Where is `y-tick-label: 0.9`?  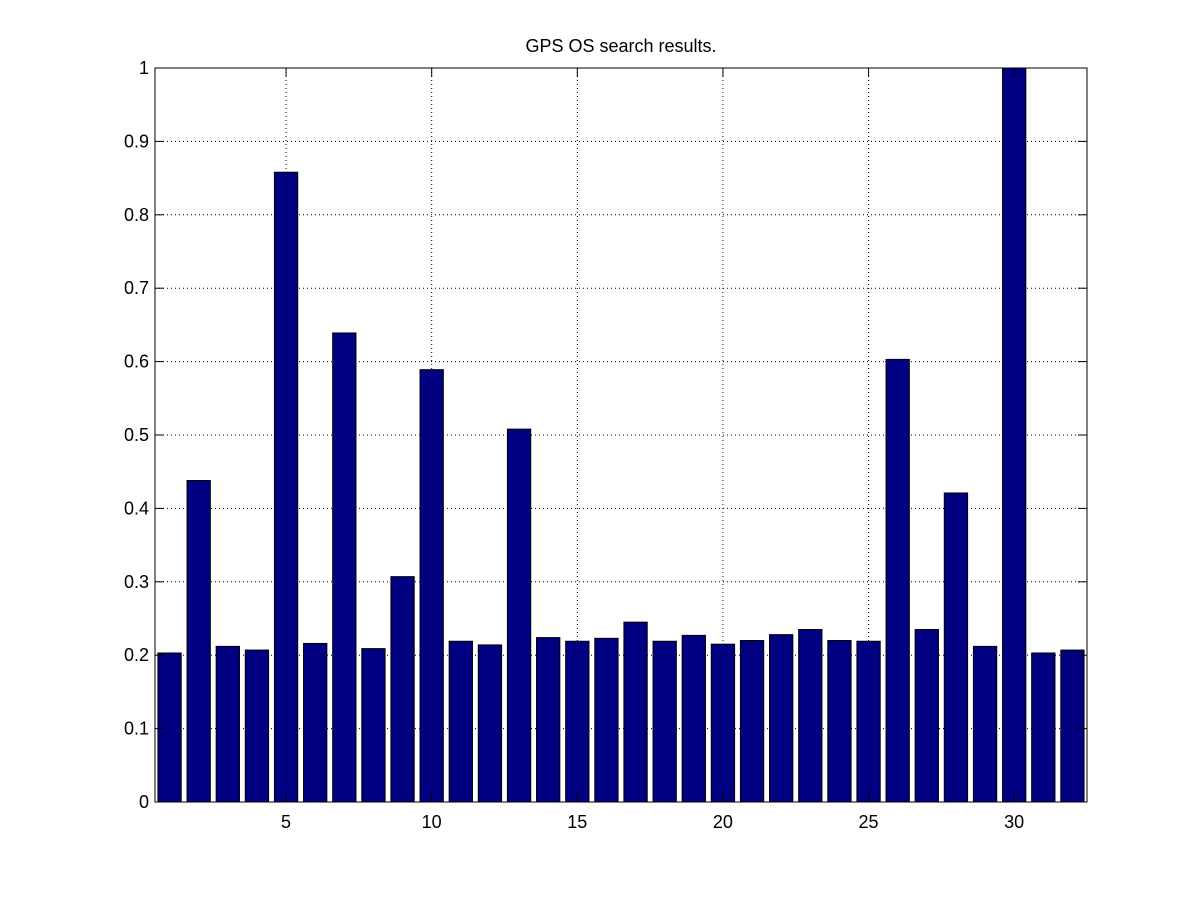
y-tick-label: 0.9 is located at coordinates (136, 141).